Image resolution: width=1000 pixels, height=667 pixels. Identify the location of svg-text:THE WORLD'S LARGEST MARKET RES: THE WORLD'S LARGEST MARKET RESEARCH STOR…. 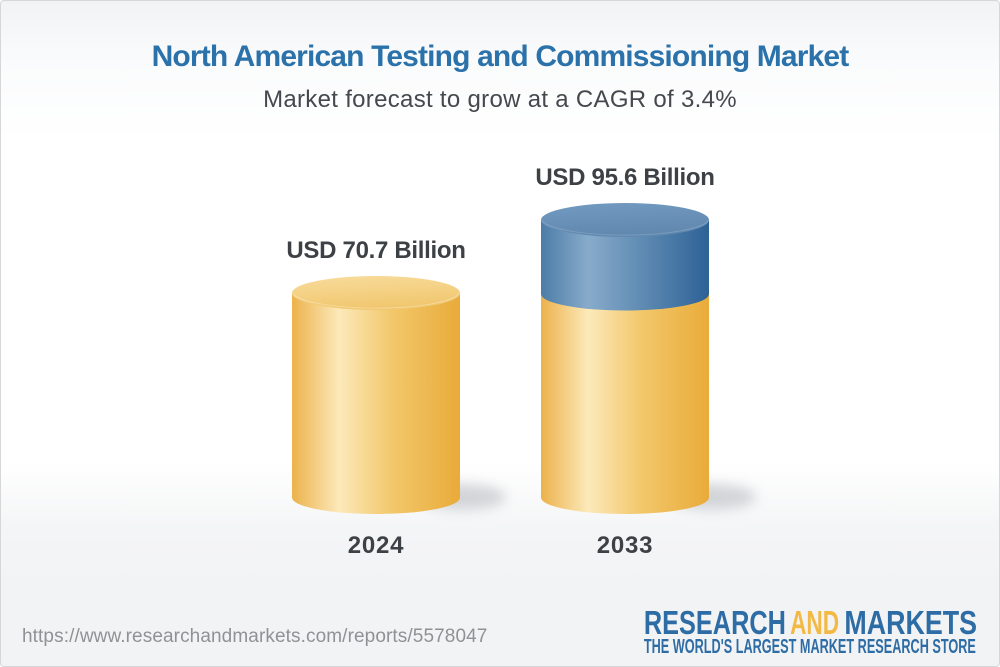
(810, 647).